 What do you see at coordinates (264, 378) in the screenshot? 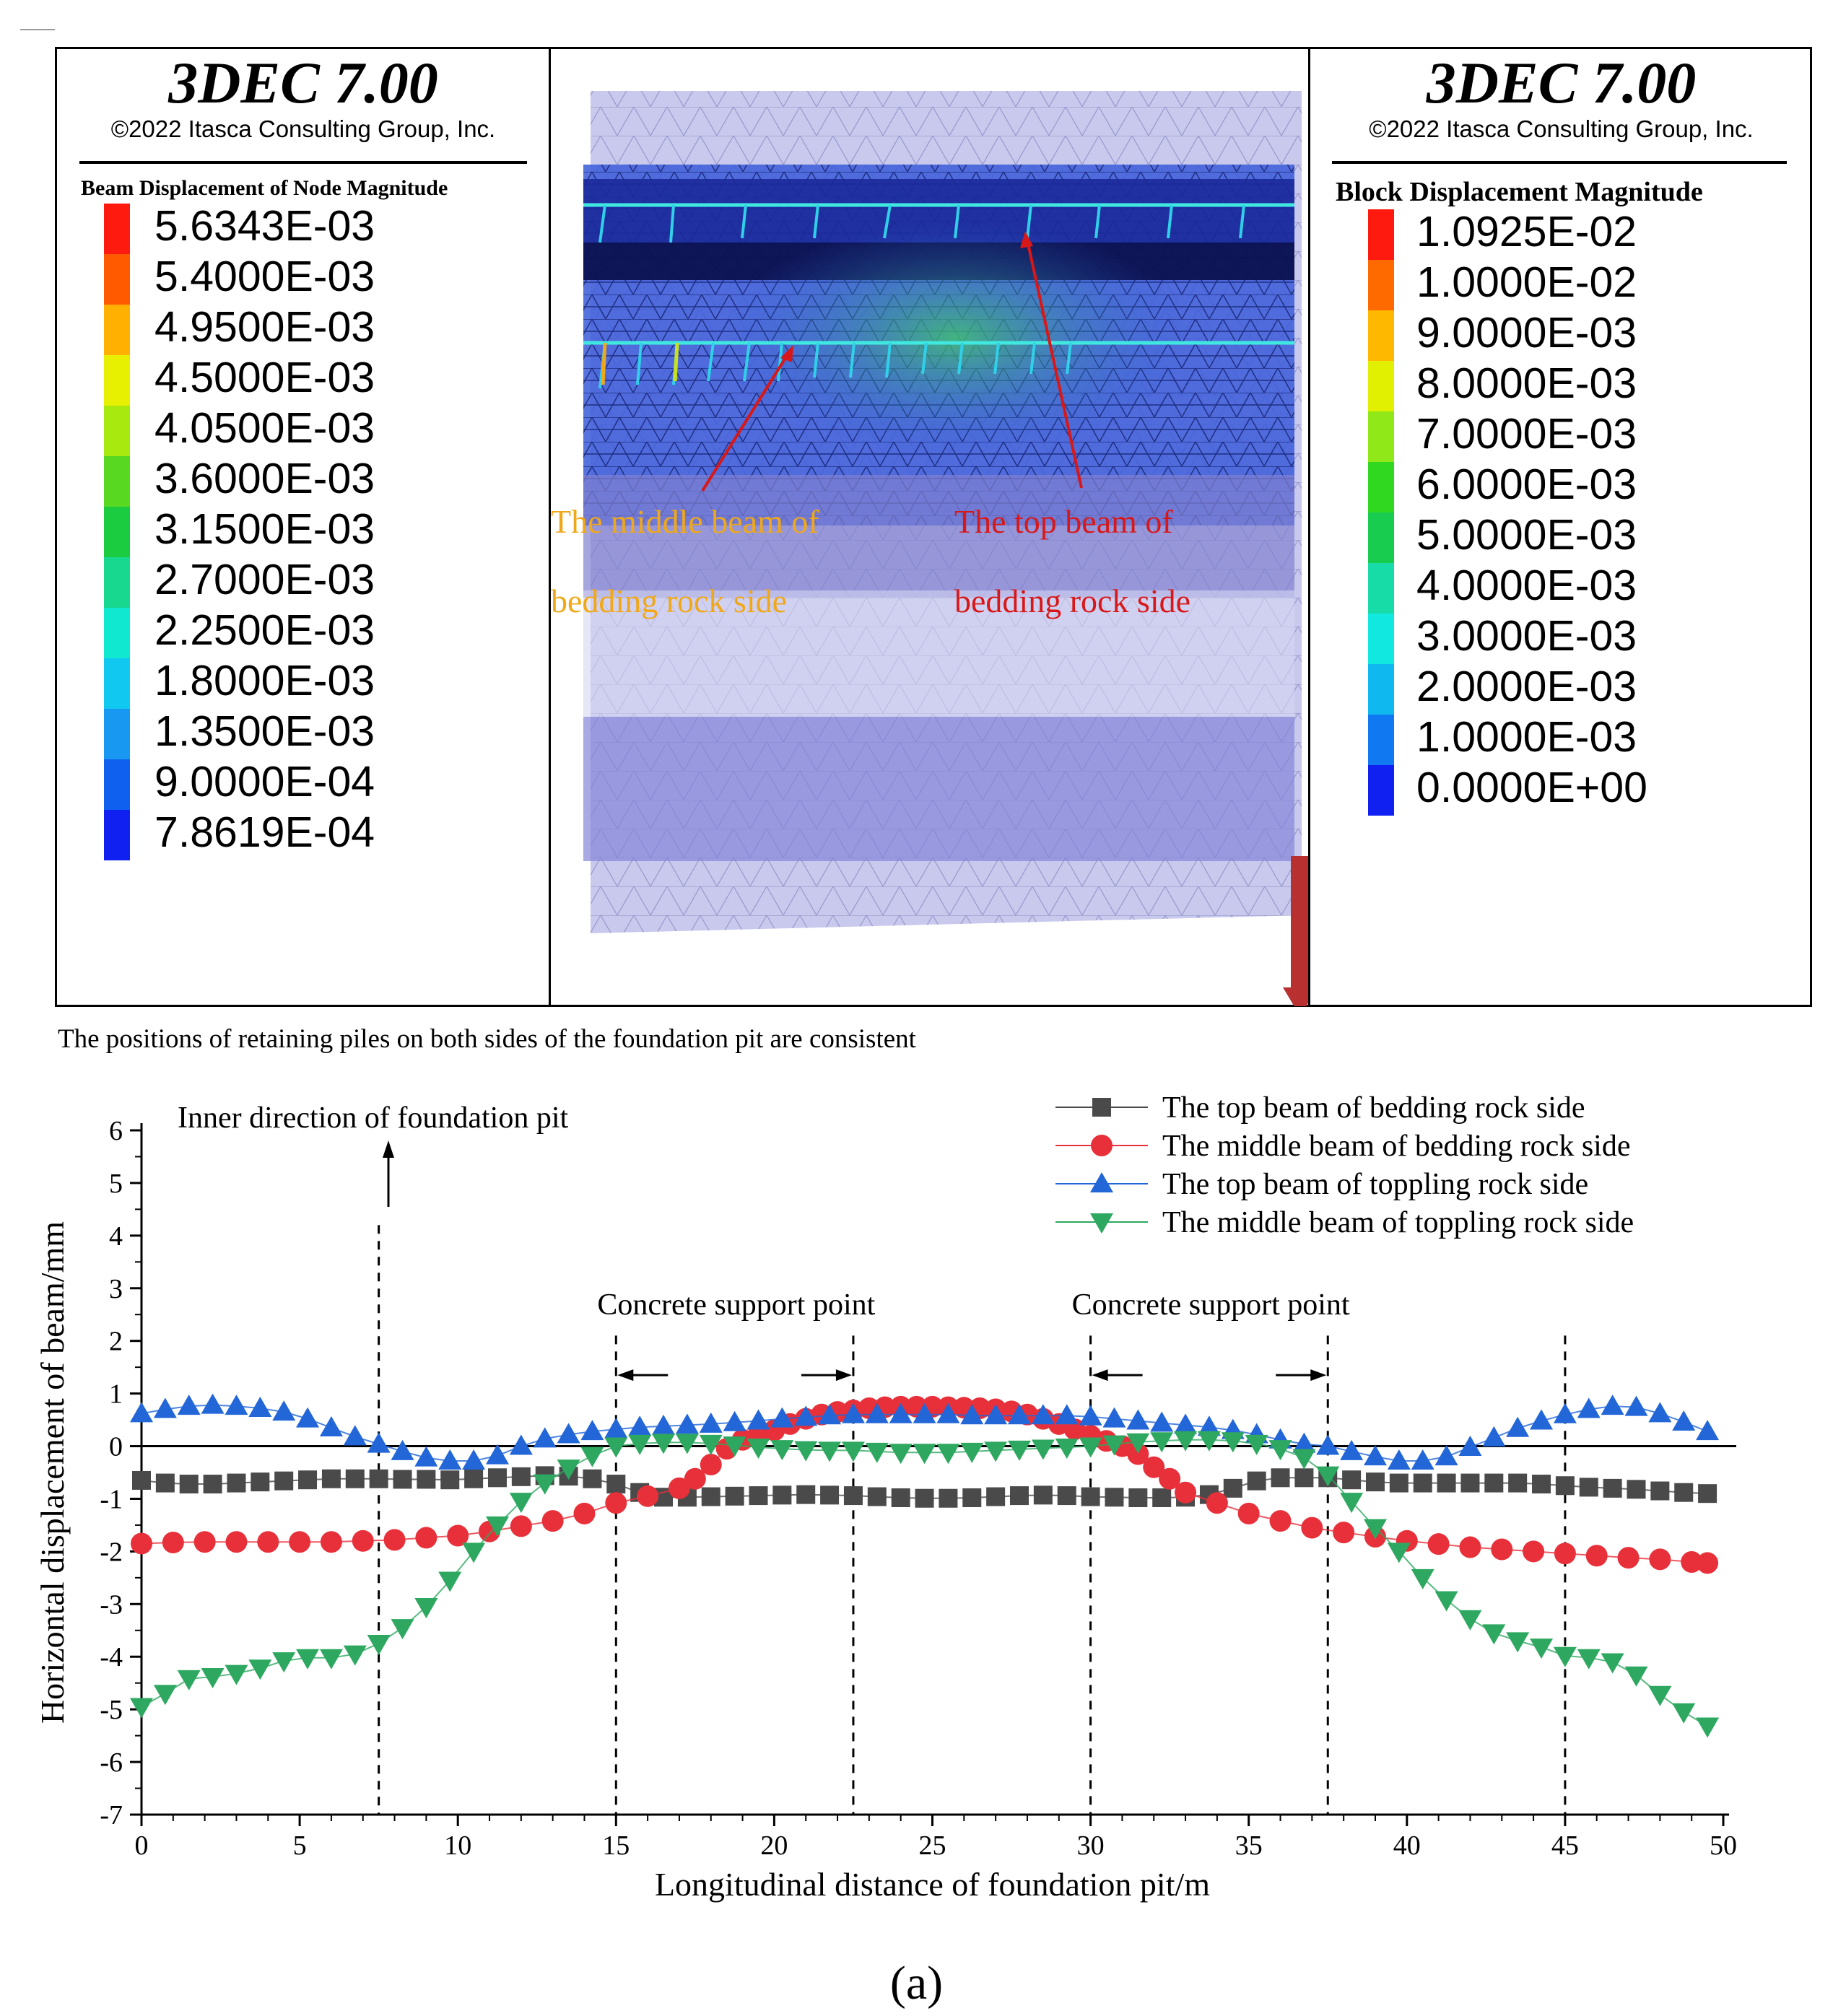
I see `legend-value: 4.5000E-03` at bounding box center [264, 378].